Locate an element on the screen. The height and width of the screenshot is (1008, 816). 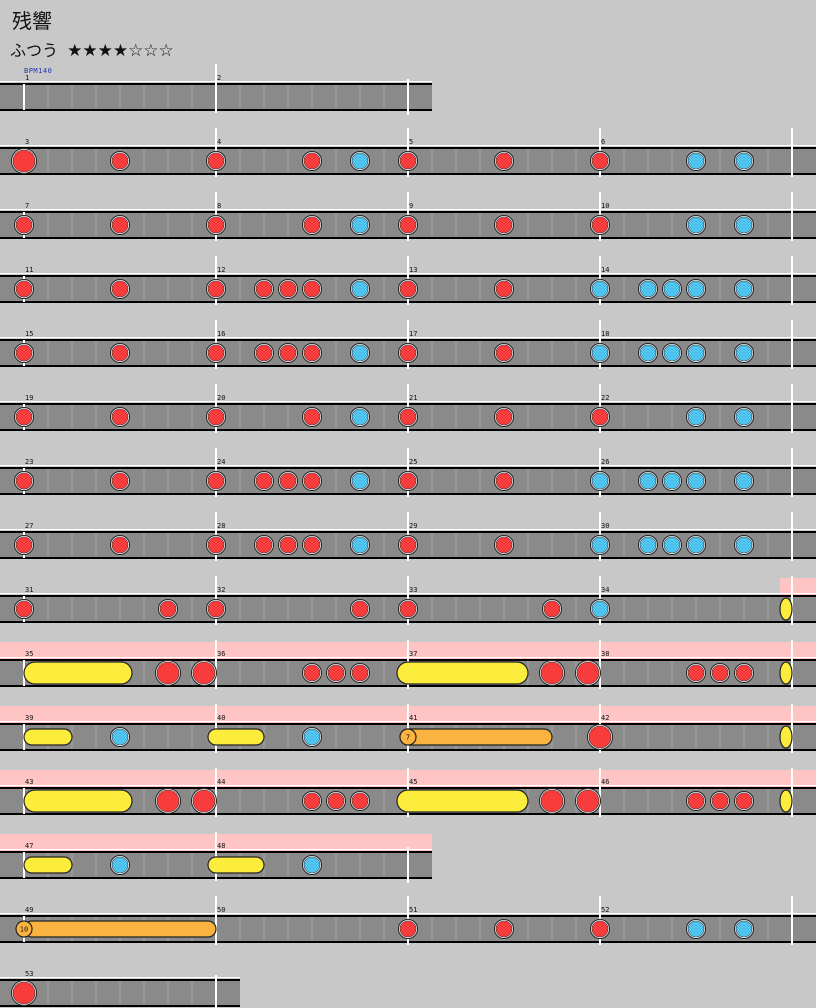
measure-number: 29 is located at coordinates (413, 526).